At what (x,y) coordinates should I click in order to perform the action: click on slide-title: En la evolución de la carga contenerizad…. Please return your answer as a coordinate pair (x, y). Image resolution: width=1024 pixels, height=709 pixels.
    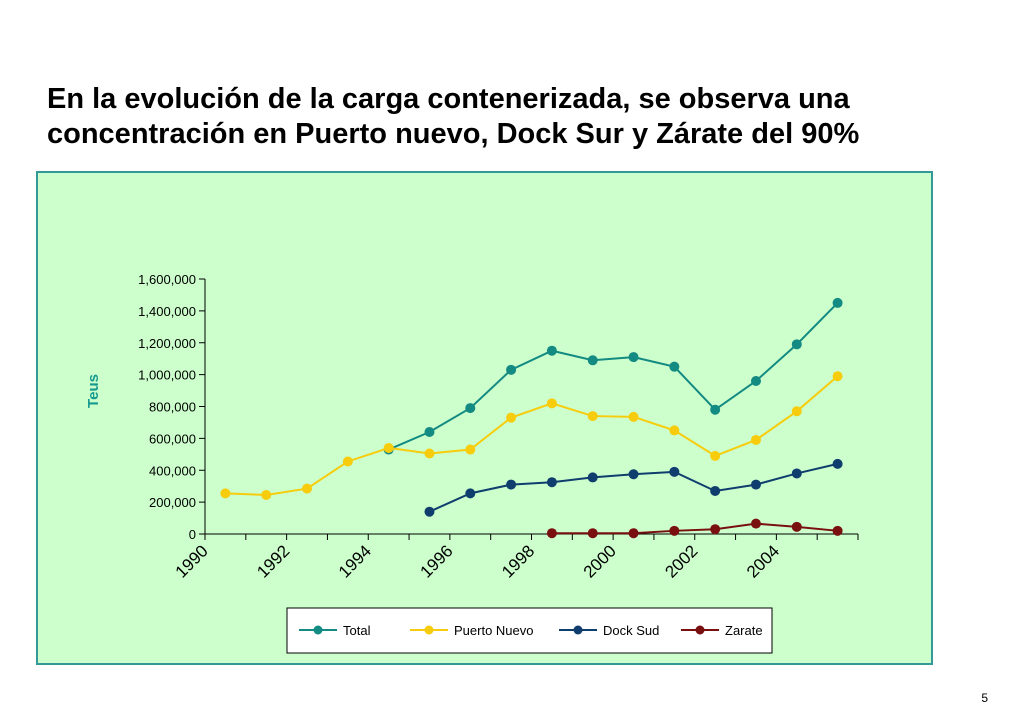
    Looking at the image, I should click on (517, 117).